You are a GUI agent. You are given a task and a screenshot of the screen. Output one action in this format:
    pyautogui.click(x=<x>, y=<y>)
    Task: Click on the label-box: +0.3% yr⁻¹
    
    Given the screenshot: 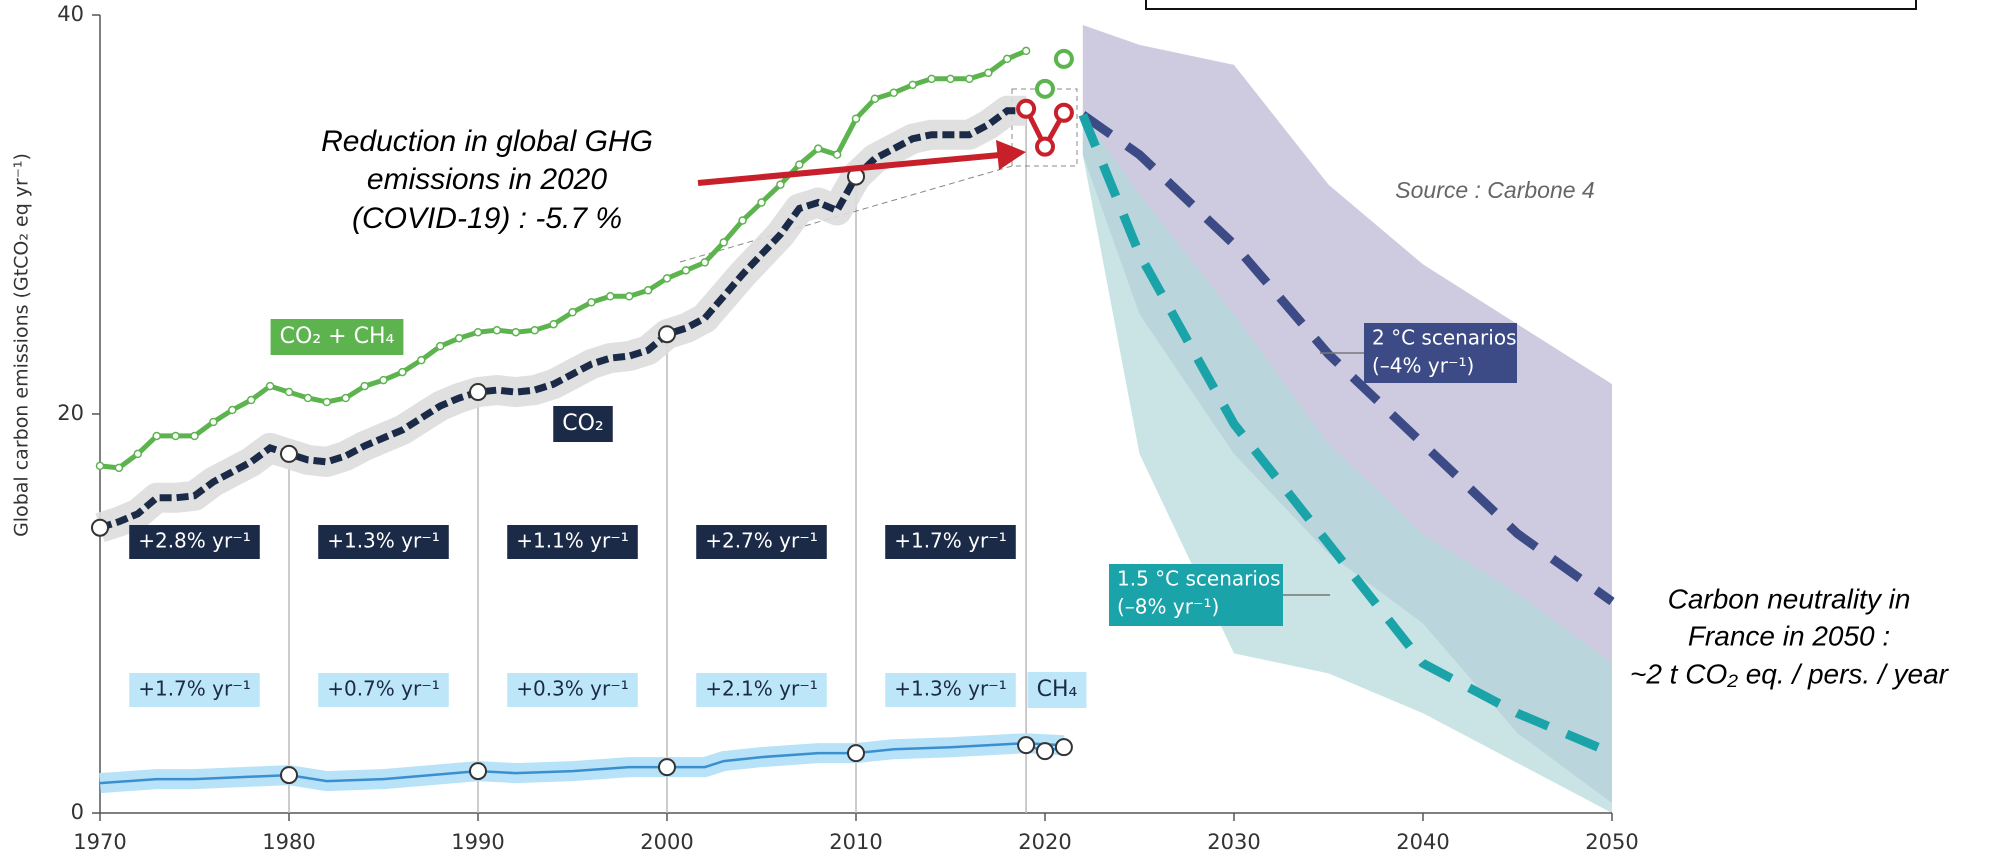 What is the action you would take?
    pyautogui.click(x=572, y=690)
    